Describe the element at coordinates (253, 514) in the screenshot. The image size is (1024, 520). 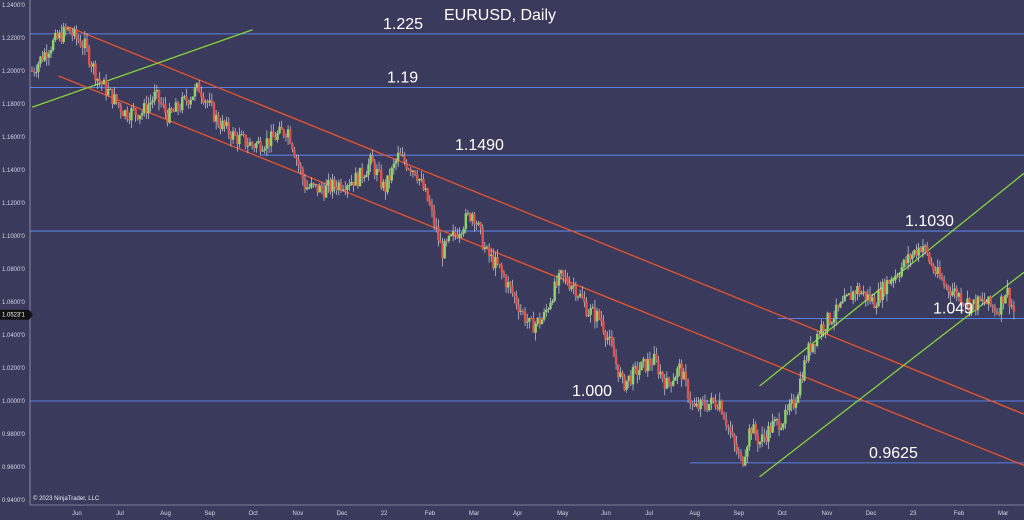
I see `x-tick-label: Oct` at that location.